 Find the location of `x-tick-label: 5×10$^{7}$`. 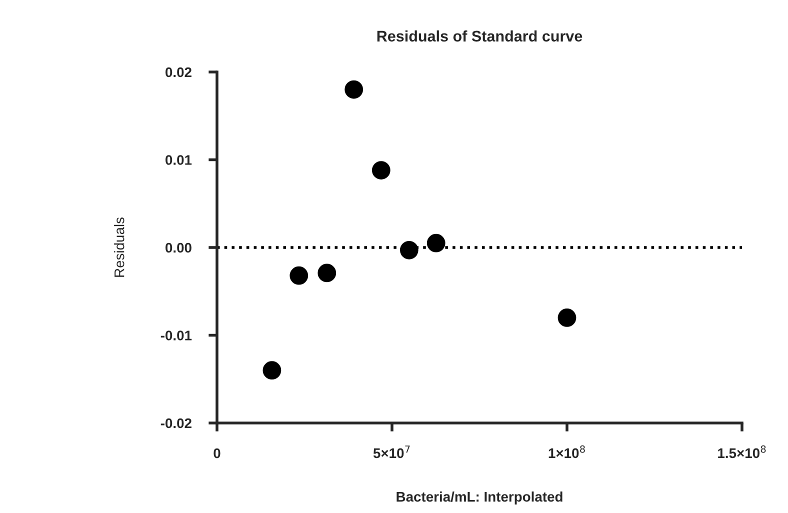

x-tick-label: 5×10$^{7}$ is located at coordinates (391, 452).